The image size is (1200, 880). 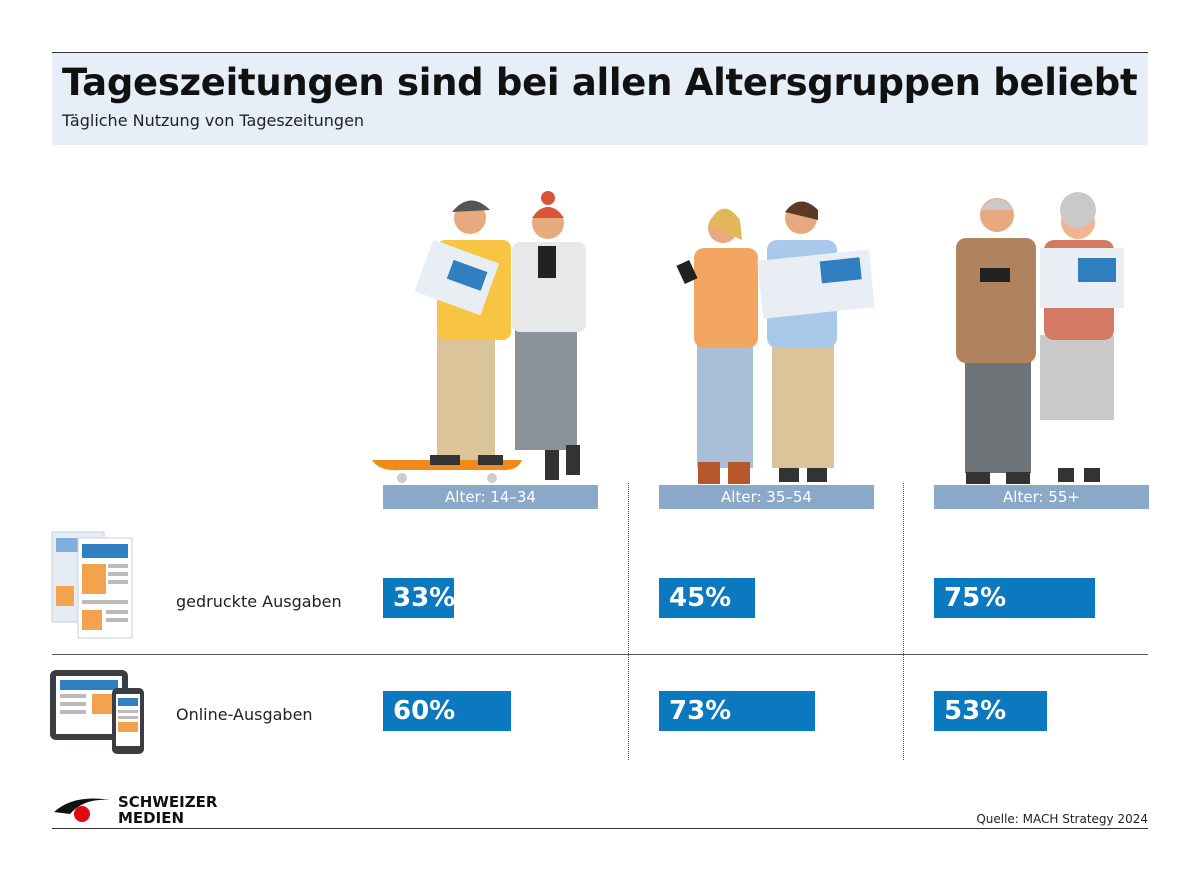 What do you see at coordinates (700, 711) in the screenshot?
I see `bar-value-label: 73%` at bounding box center [700, 711].